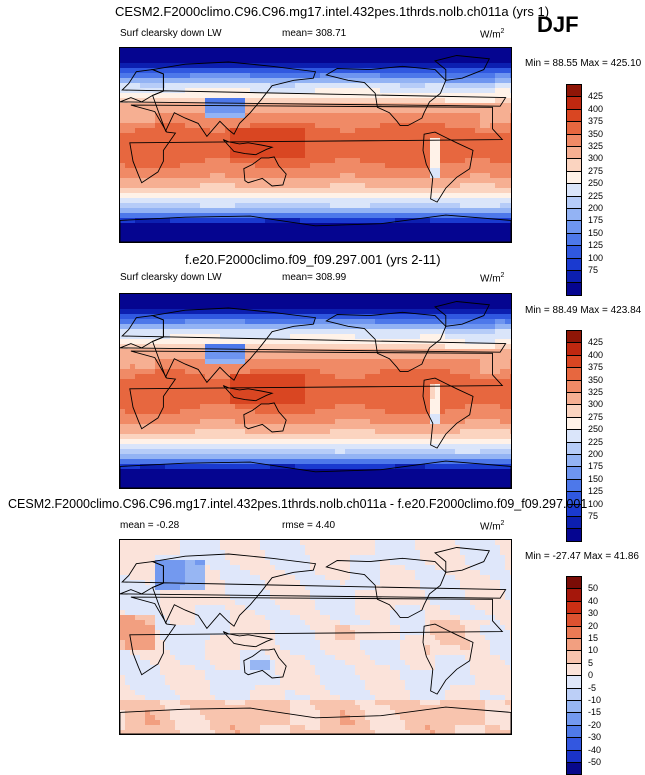 This screenshot has height=775, width=645. I want to click on panel1-units-sup: 2, so click(503, 31).